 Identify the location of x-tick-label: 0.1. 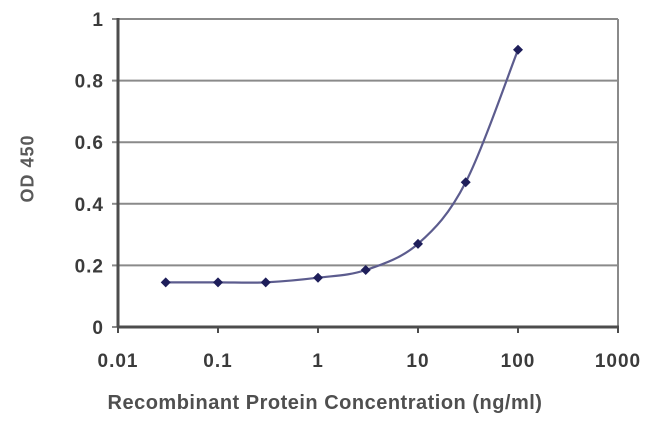
(217, 361).